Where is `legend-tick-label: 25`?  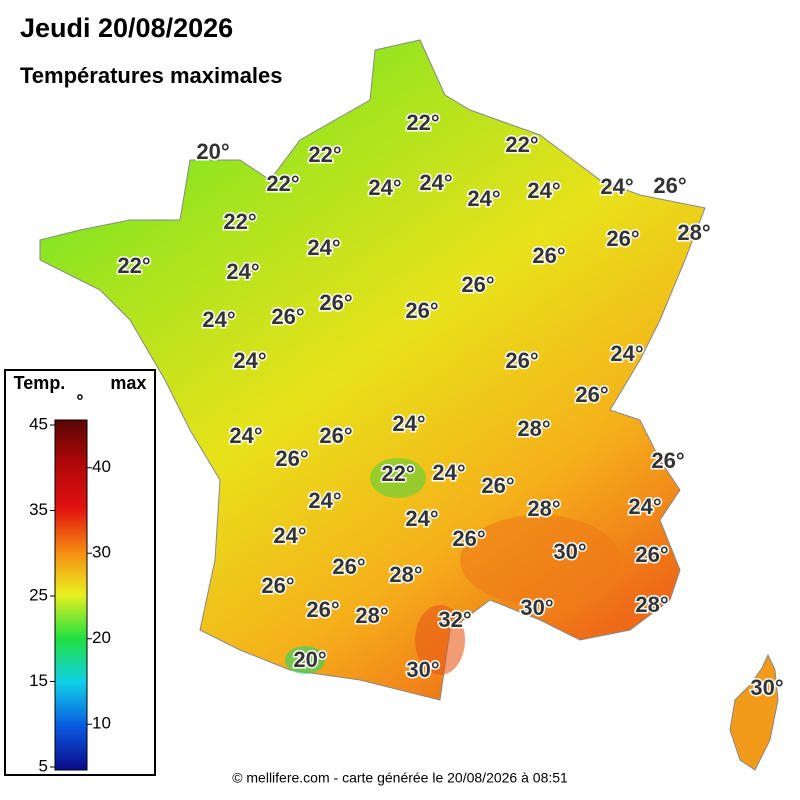 legend-tick-label: 25 is located at coordinates (38, 594).